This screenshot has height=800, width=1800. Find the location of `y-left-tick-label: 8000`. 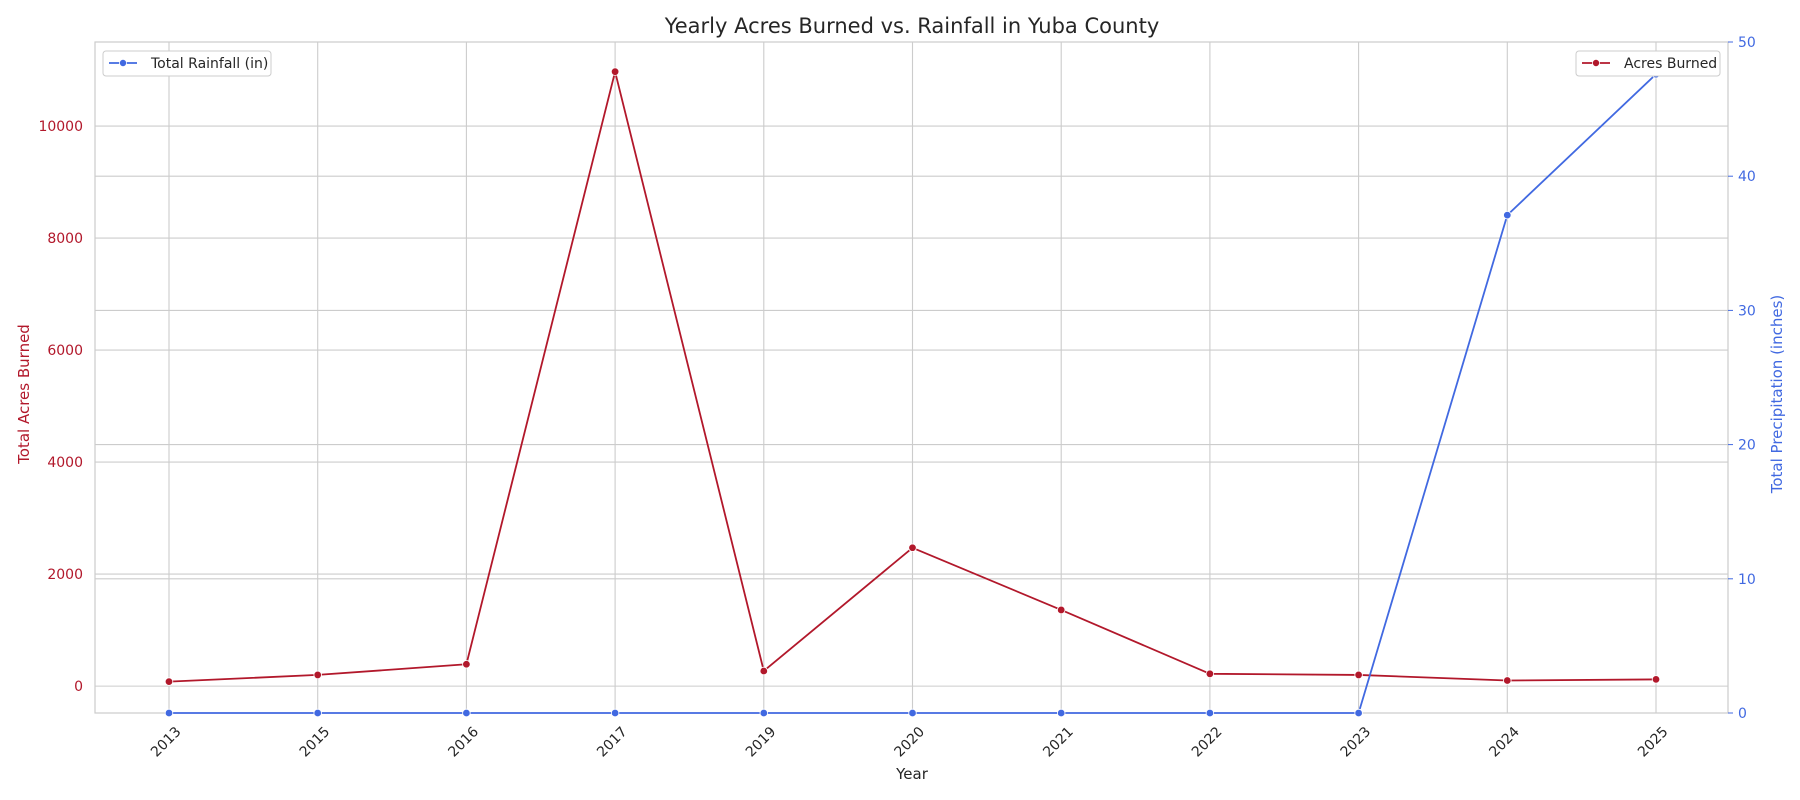

y-left-tick-label: 8000 is located at coordinates (65, 239).